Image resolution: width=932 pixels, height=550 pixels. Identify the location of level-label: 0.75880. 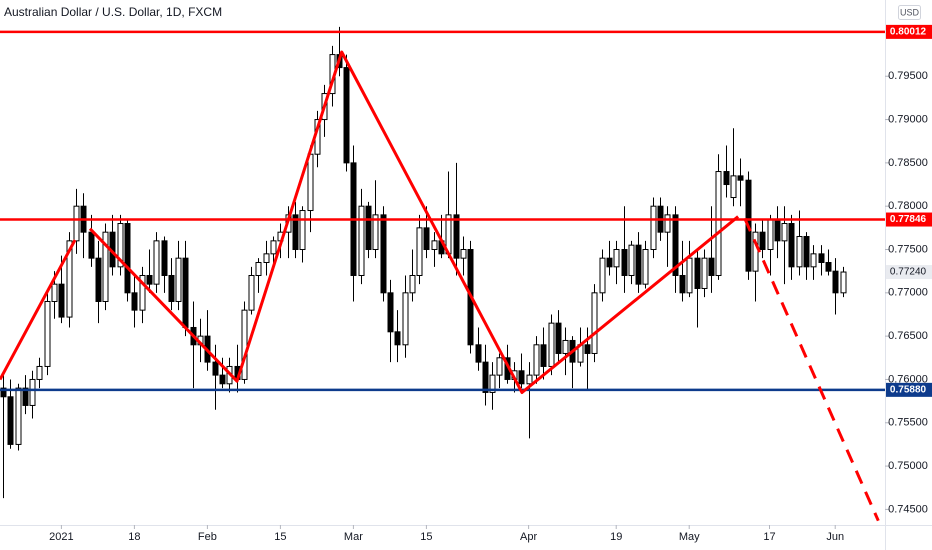
(908, 389).